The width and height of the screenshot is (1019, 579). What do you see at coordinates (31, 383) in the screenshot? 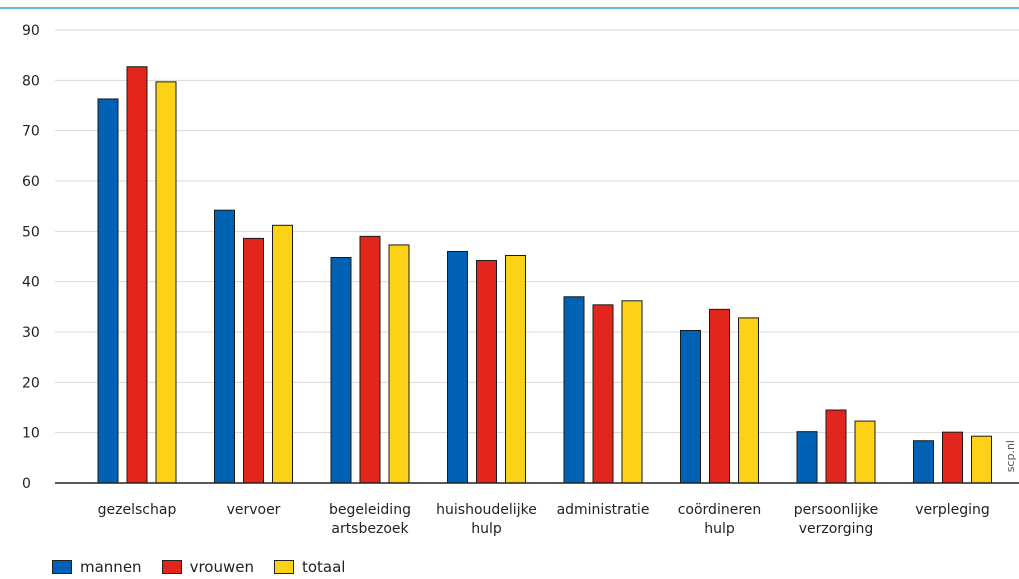
I see `y-tick-label: 20` at bounding box center [31, 383].